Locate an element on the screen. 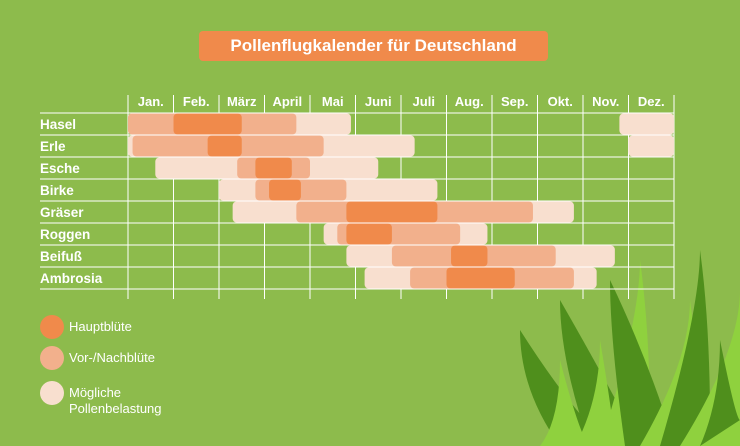  chart-title: Pollenflugkalender für Deutschland is located at coordinates (373, 45).